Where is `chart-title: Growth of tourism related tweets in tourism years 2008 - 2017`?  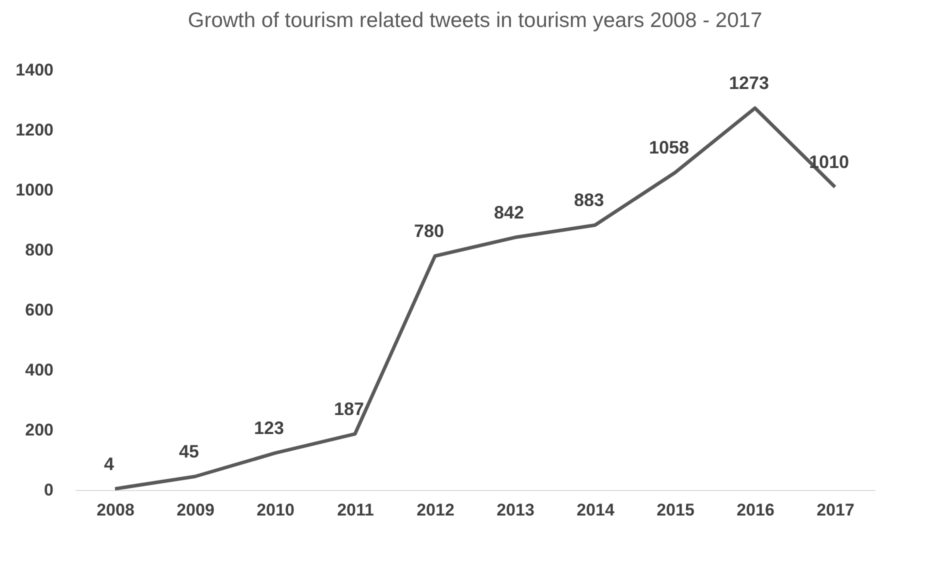 chart-title: Growth of tourism related tweets in tourism years 2008 - 2017 is located at coordinates (475, 20).